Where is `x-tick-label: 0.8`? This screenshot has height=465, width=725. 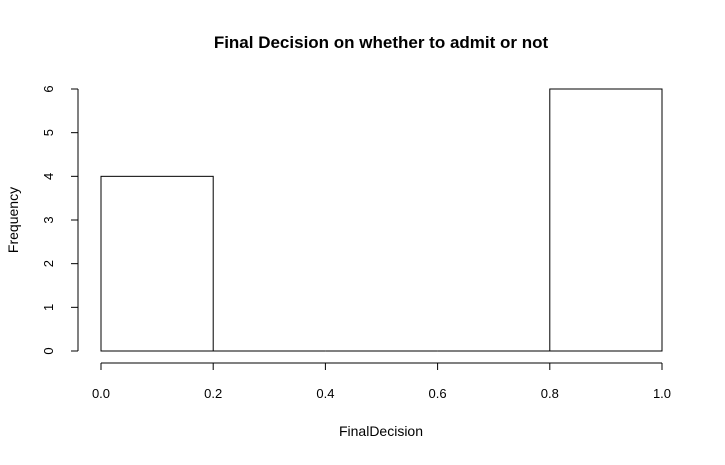 x-tick-label: 0.8 is located at coordinates (550, 393).